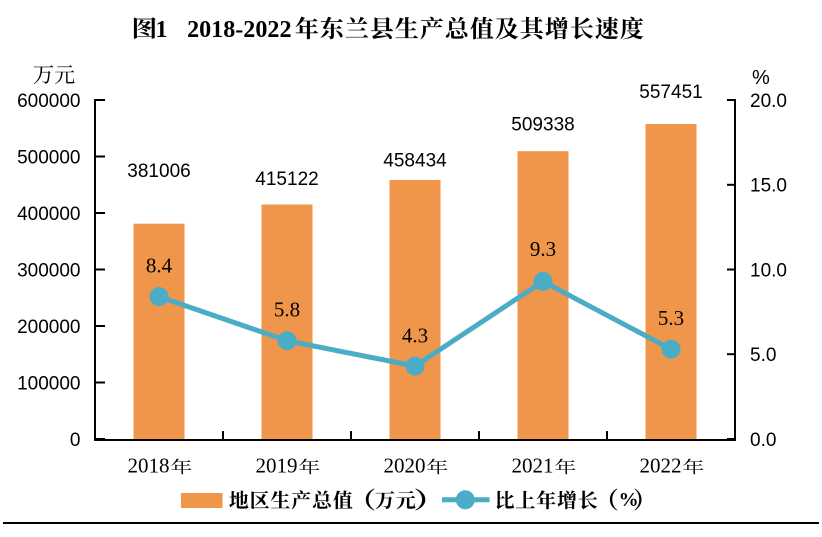 This screenshot has width=822, height=537. What do you see at coordinates (768, 270) in the screenshot?
I see `svg-text: 10.0` at bounding box center [768, 270].